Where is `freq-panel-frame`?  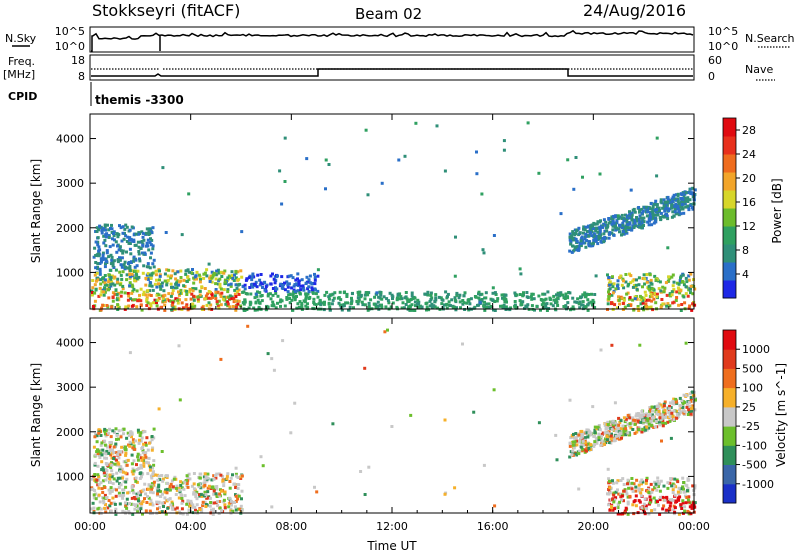
freq-panel-frame is located at coordinates (392, 67).